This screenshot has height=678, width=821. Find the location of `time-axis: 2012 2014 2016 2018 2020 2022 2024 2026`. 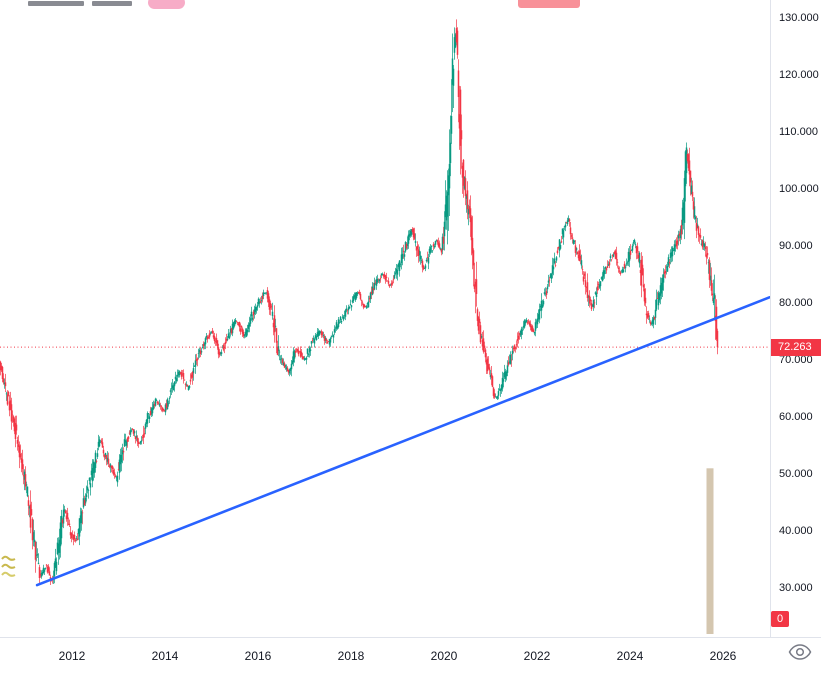

time-axis: 2012 2014 2016 2018 2020 2022 2024 2026 is located at coordinates (410, 657).